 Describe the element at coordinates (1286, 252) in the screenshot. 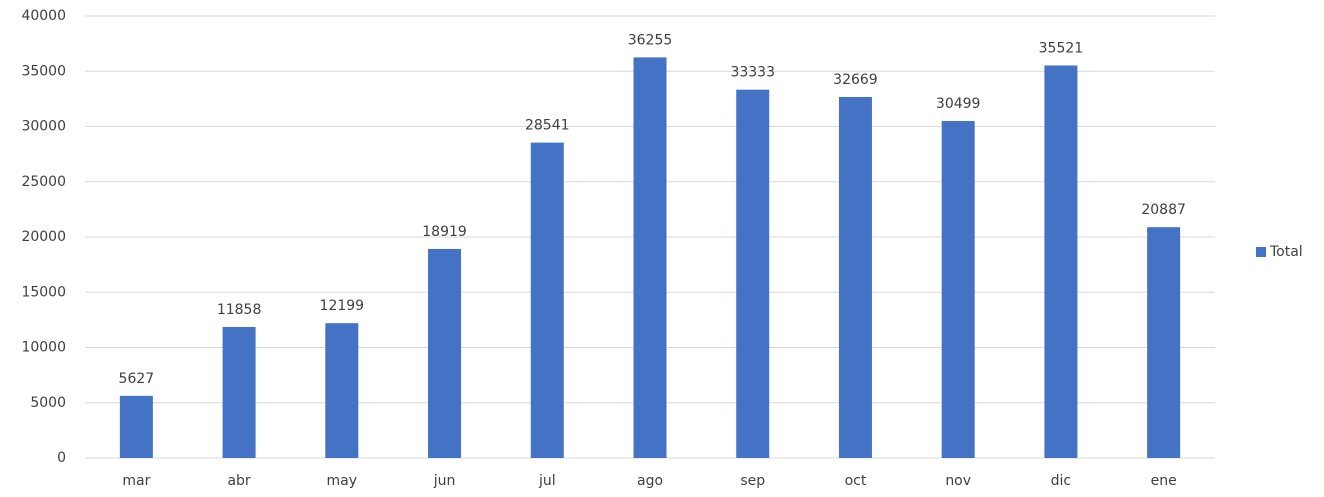

I see `legend-label: Total` at that location.